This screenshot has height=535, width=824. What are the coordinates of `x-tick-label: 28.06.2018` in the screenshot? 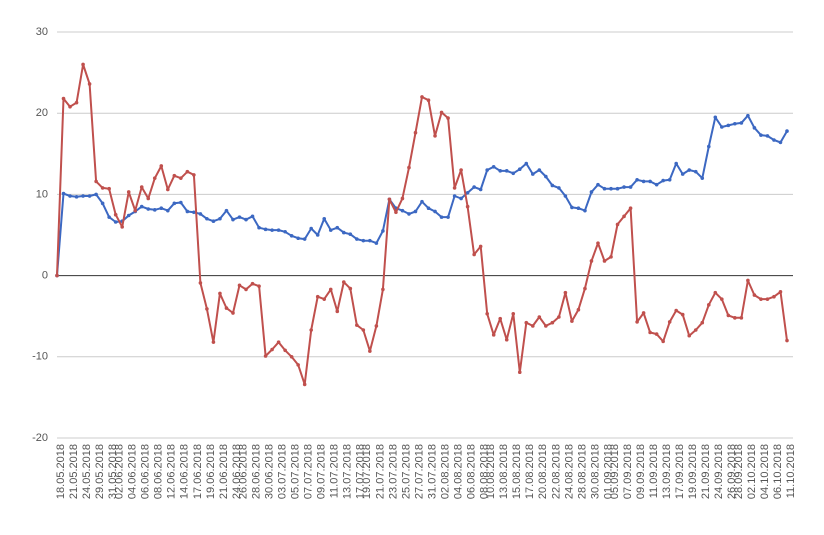 It's located at (256, 471).